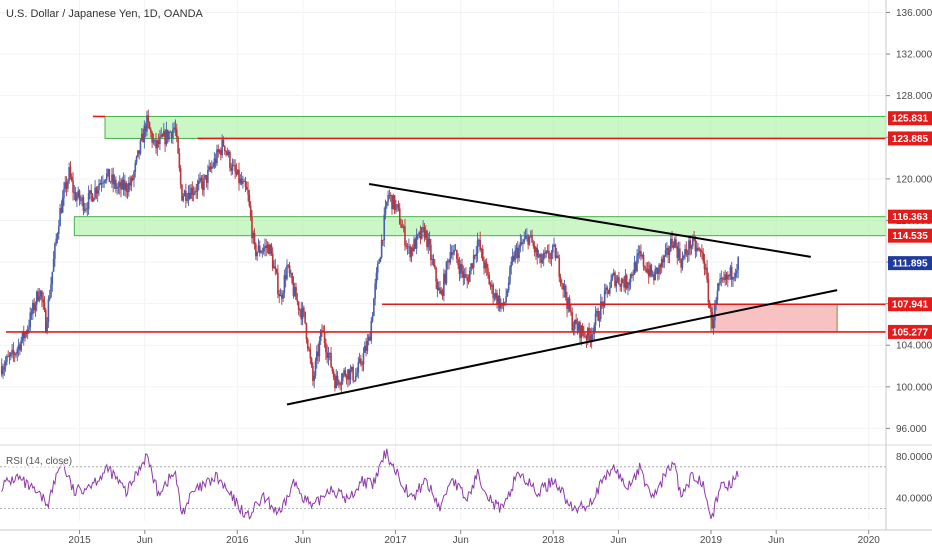 The height and width of the screenshot is (550, 932). What do you see at coordinates (618, 540) in the screenshot?
I see `time-tick-label: Jun` at bounding box center [618, 540].